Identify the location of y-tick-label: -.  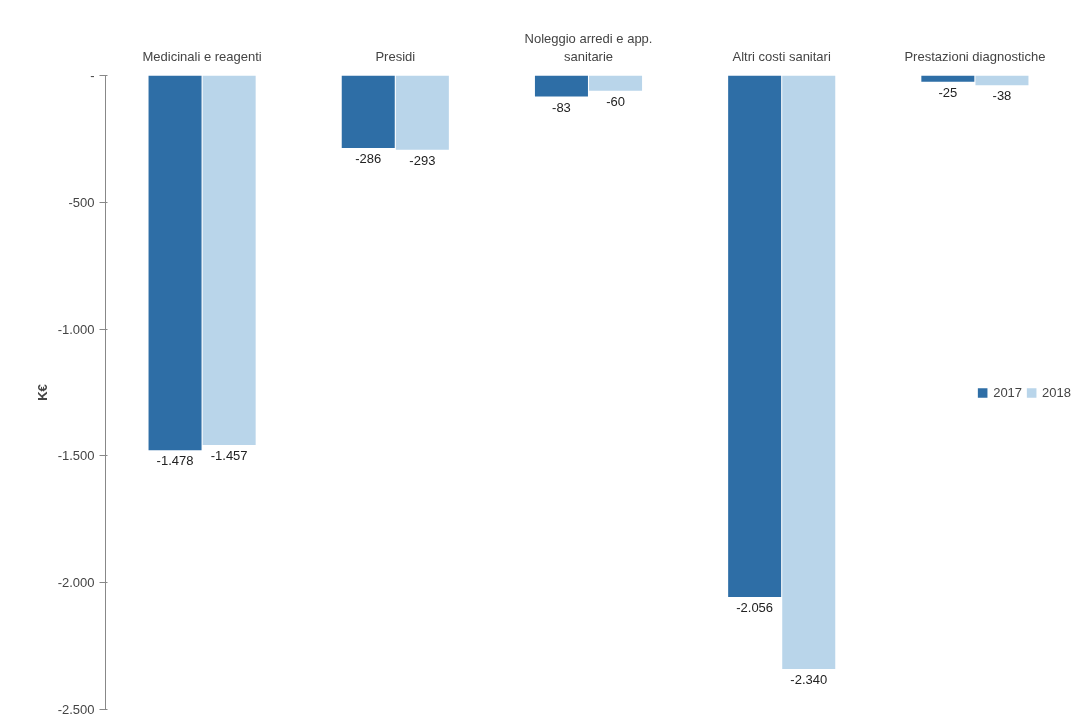
(92, 75).